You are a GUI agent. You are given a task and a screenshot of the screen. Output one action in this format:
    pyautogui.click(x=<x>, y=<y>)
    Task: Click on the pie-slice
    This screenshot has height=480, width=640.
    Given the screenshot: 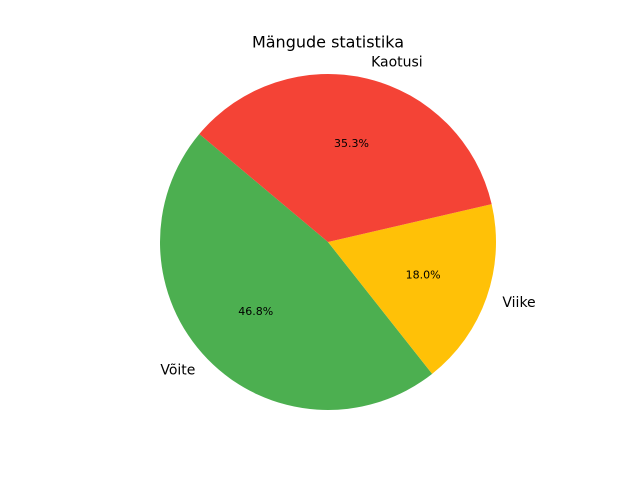 What is the action you would take?
    pyautogui.click(x=412, y=289)
    